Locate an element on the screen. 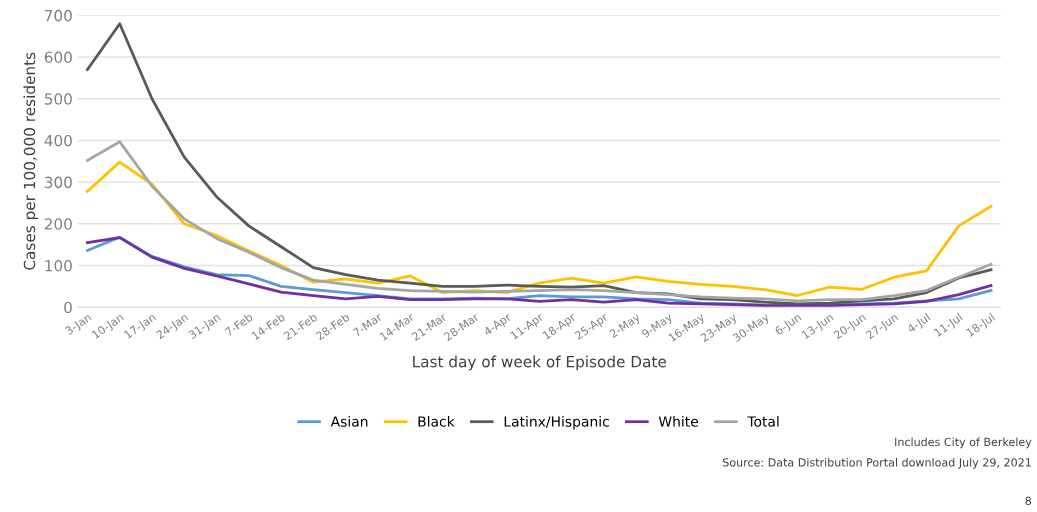 The image size is (1037, 512). y-tick-label: 700 is located at coordinates (58, 15).